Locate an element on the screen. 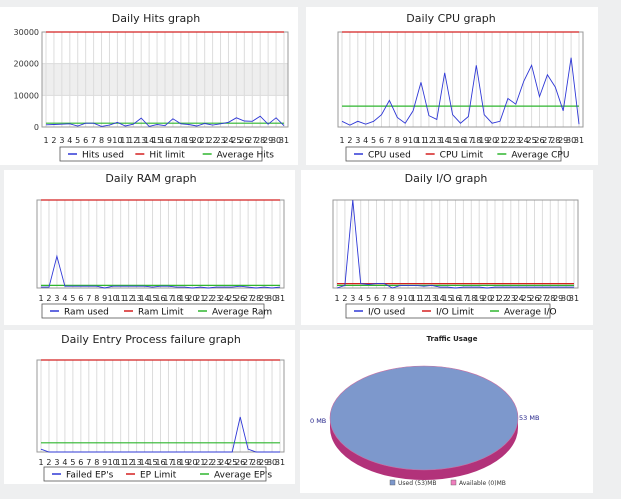  legend-label-average: Average EP's is located at coordinates (243, 476).